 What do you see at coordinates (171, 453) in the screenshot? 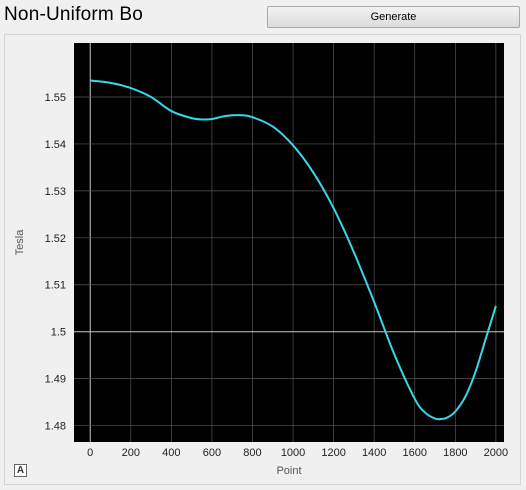
I see `x-tick-label: 400` at bounding box center [171, 453].